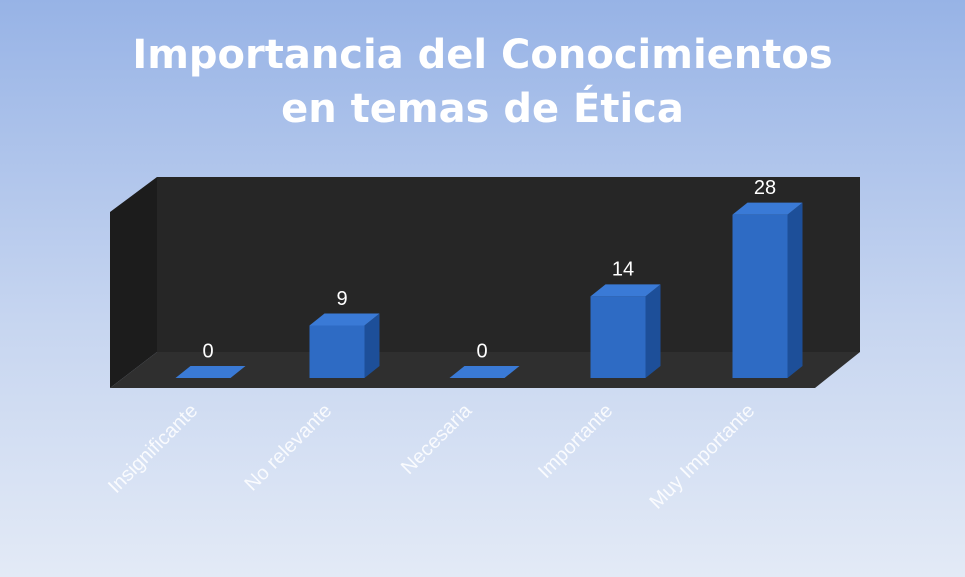 Image resolution: width=965 pixels, height=577 pixels. What do you see at coordinates (437, 439) in the screenshot?
I see `x-tick-label: Necesaria` at bounding box center [437, 439].